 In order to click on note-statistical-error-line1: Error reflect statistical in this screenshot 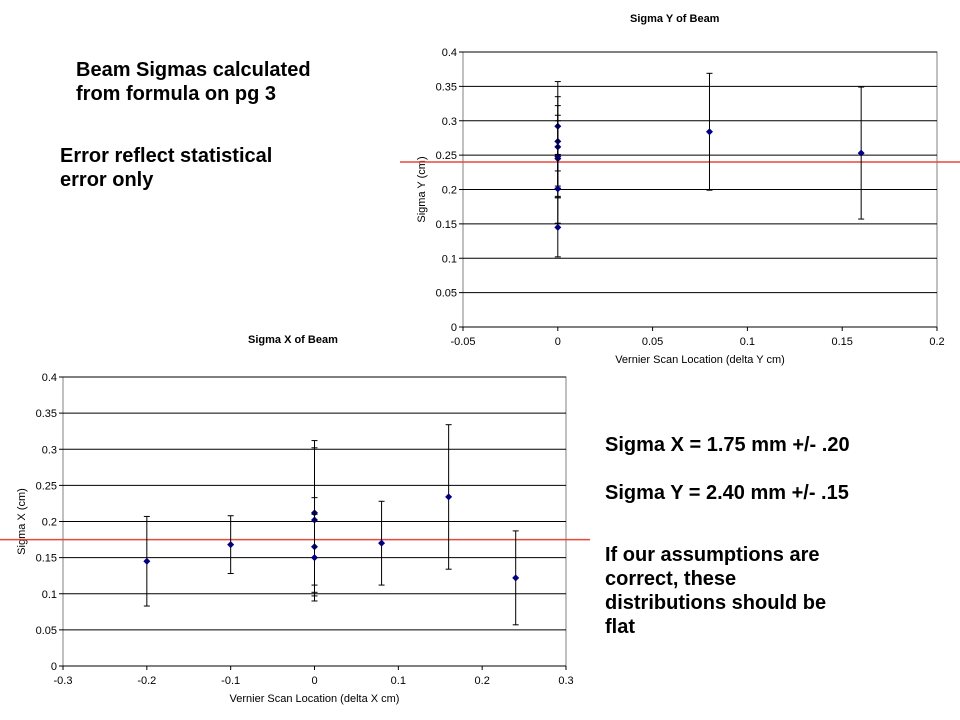, I will do `click(166, 156)`.